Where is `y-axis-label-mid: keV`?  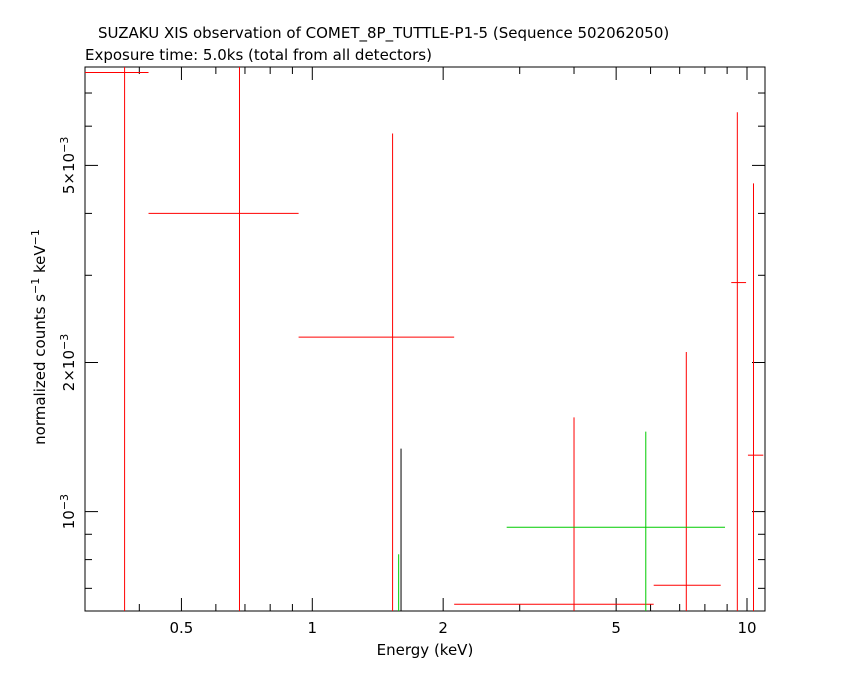 y-axis-label-mid: keV is located at coordinates (40, 261).